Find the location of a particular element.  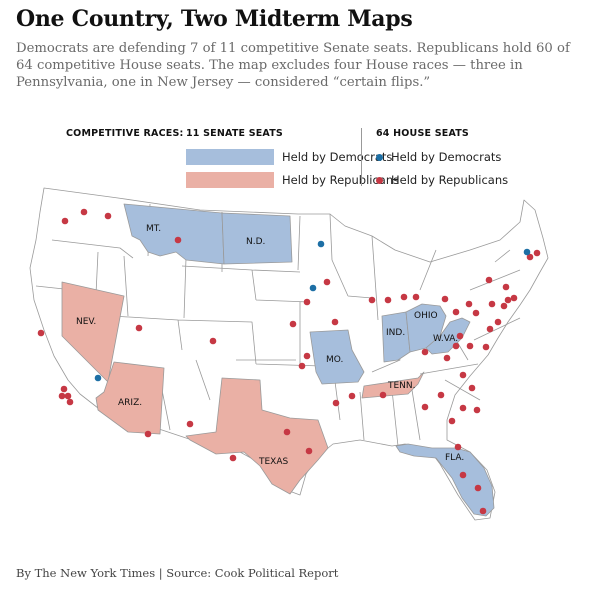

state-label-mt: MT. is located at coordinates (153, 229).